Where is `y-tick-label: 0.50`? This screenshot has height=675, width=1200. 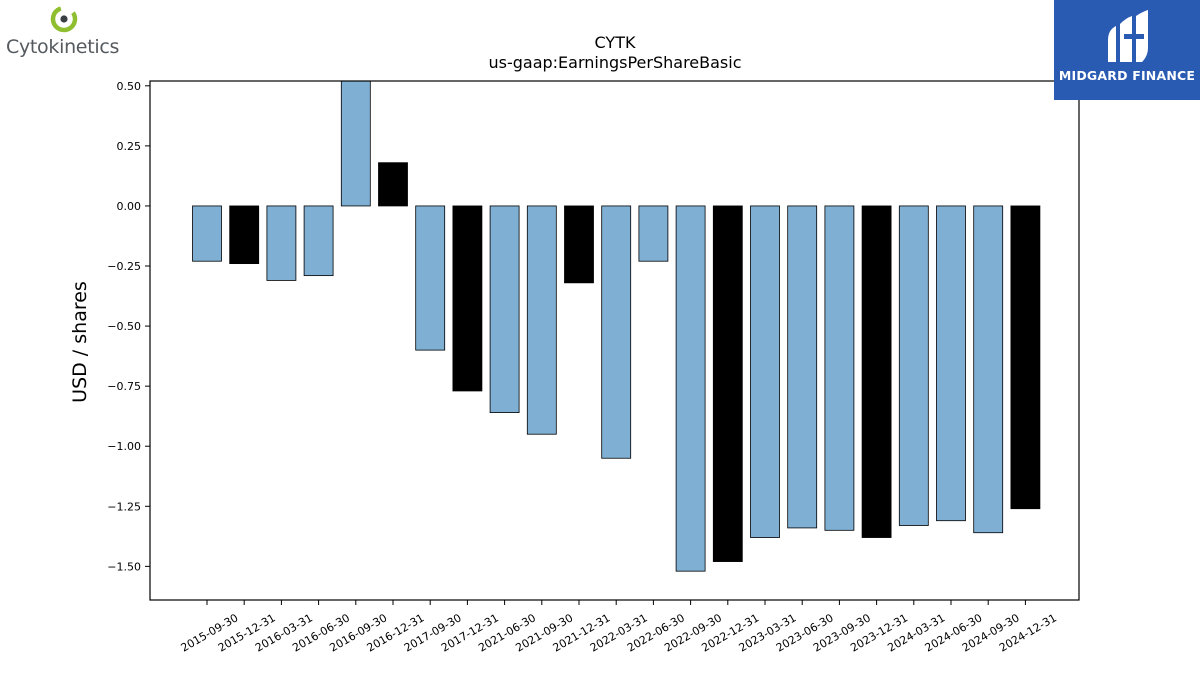
y-tick-label: 0.50 is located at coordinates (129, 86).